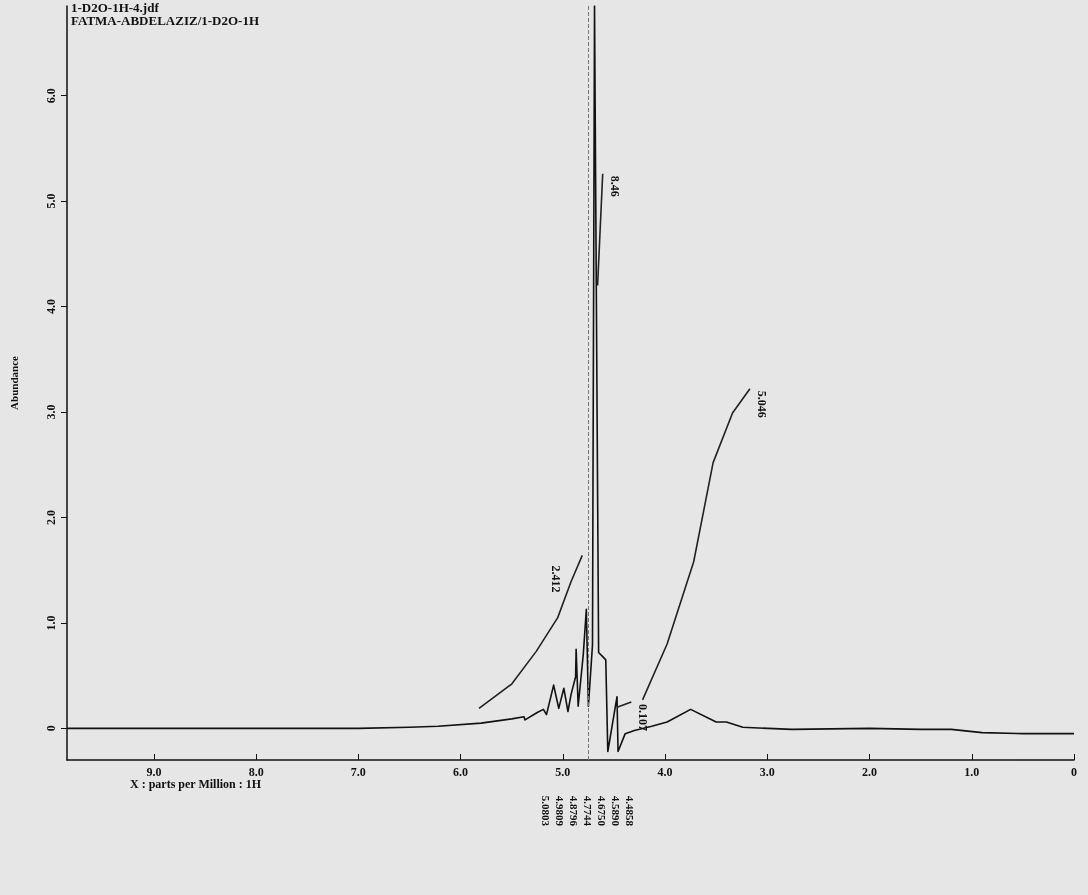 This screenshot has height=895, width=1088. I want to click on text: 4.8796, so click(574, 811).